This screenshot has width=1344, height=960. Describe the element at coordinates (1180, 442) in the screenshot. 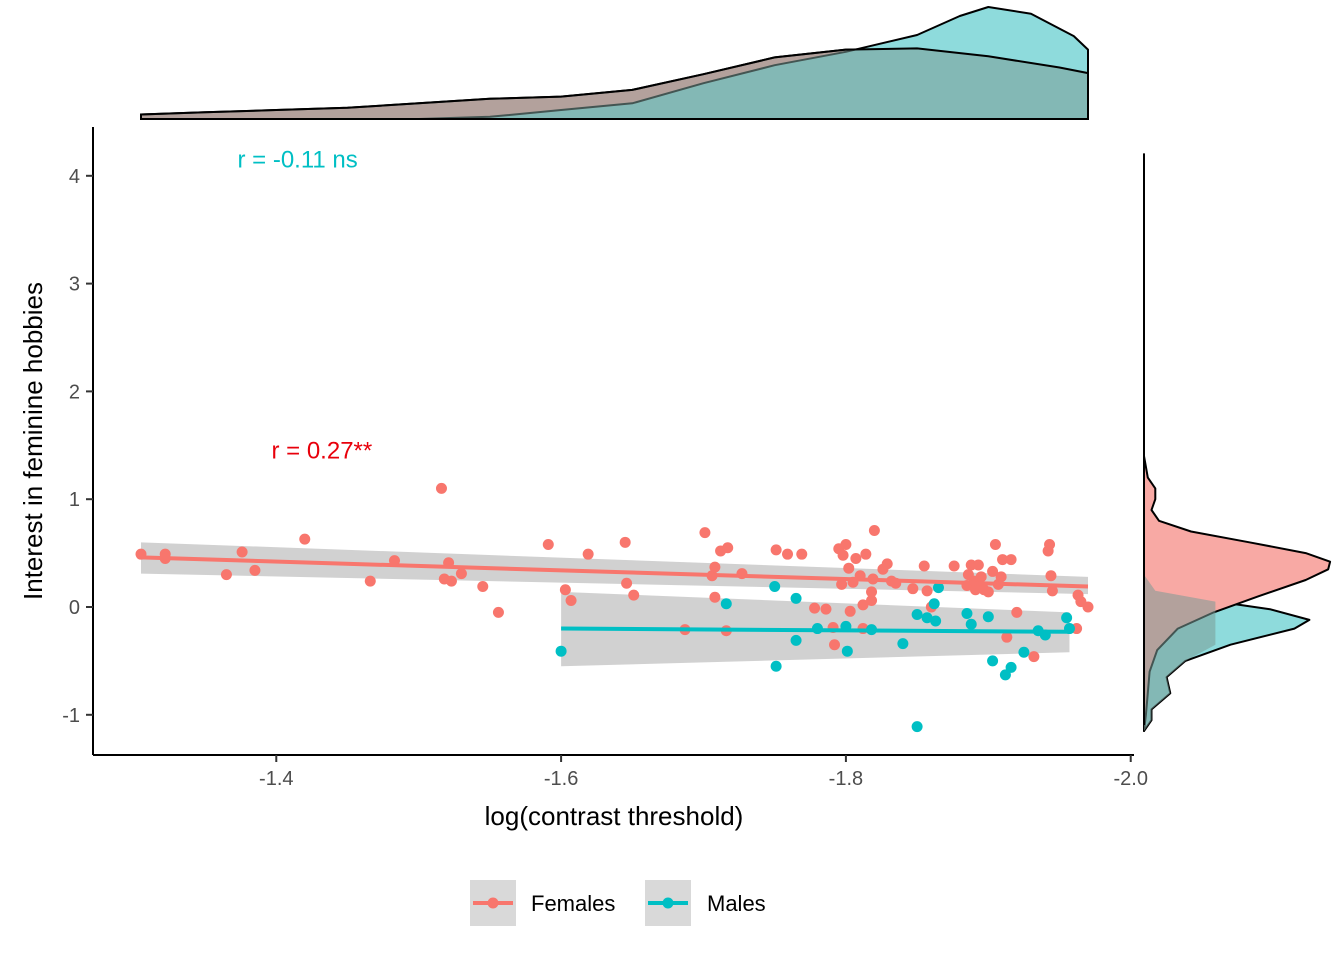

I see `right-density-overlap` at that location.